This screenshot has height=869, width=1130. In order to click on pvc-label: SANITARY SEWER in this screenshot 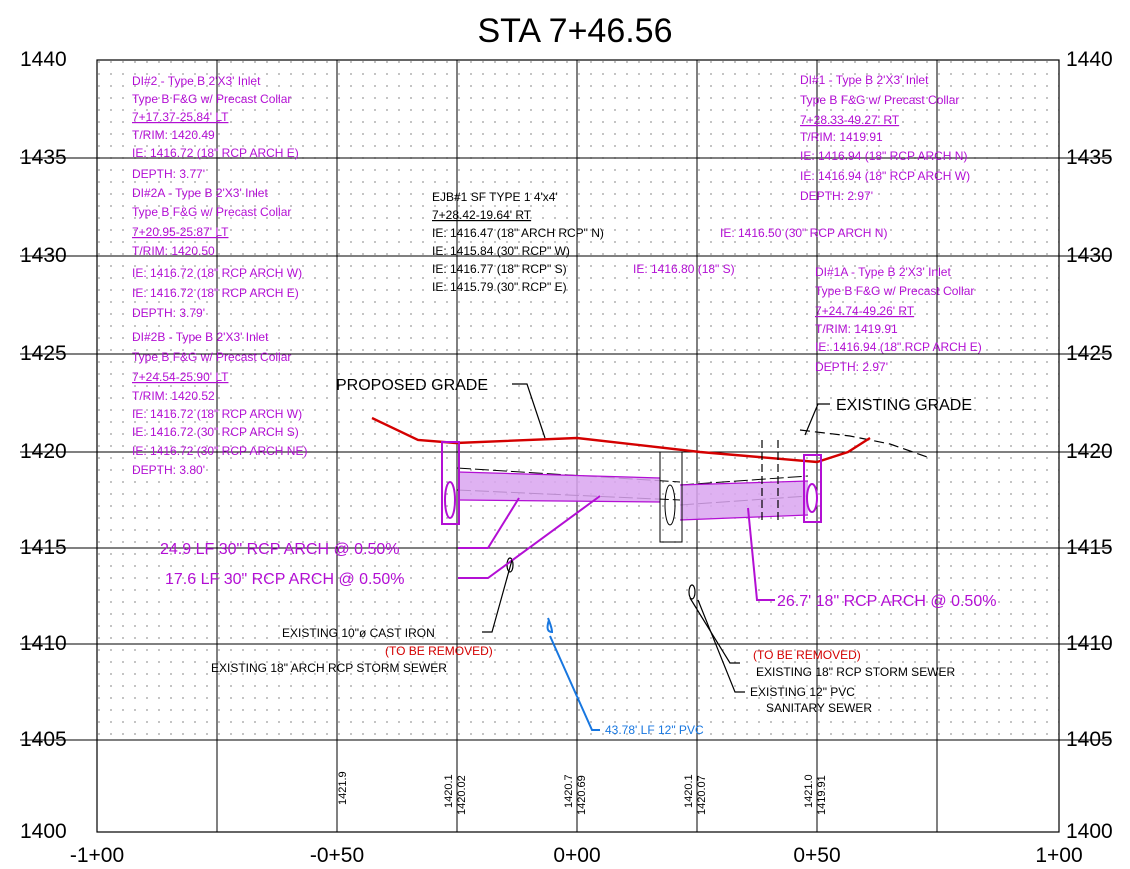, I will do `click(819, 708)`.